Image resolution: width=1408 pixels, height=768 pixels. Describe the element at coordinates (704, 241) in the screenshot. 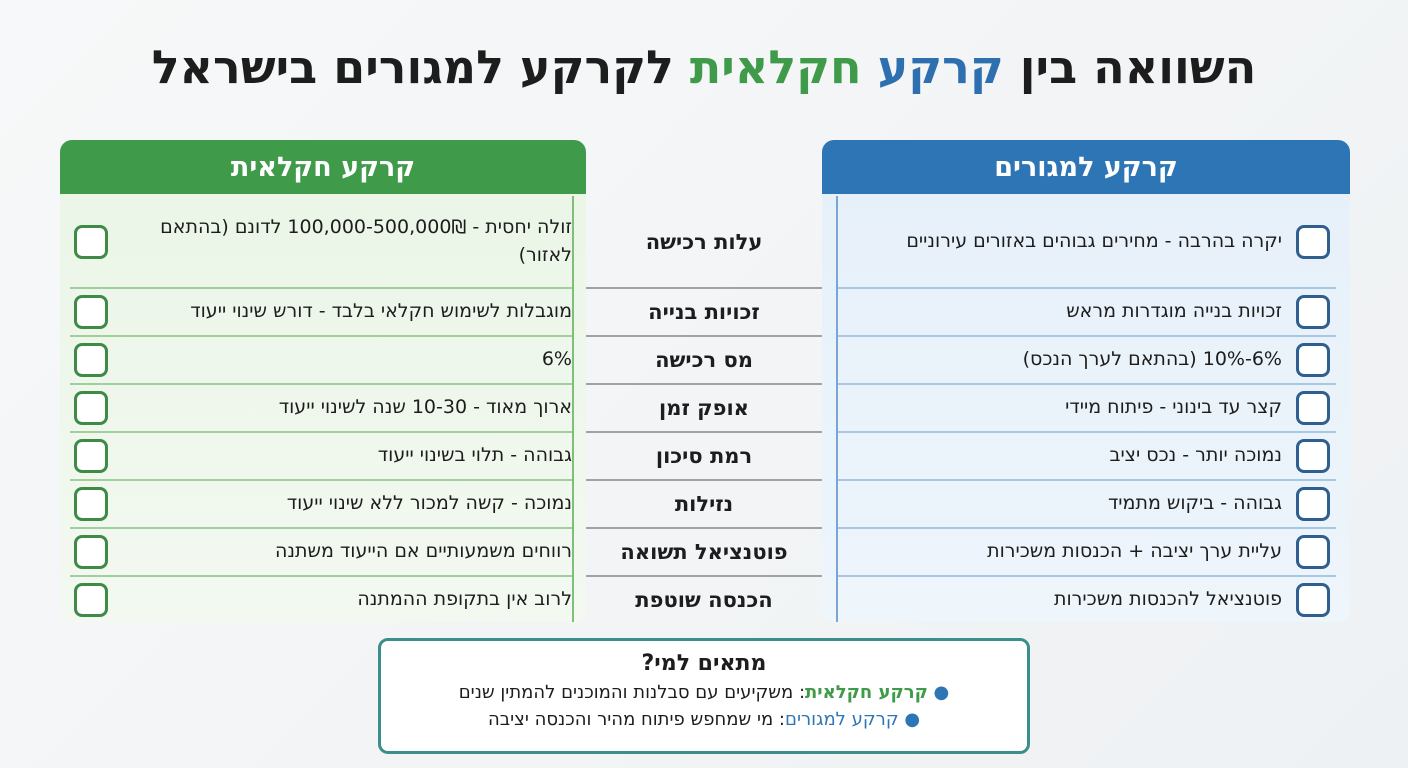

I see `criterion: עלות רכישה` at that location.